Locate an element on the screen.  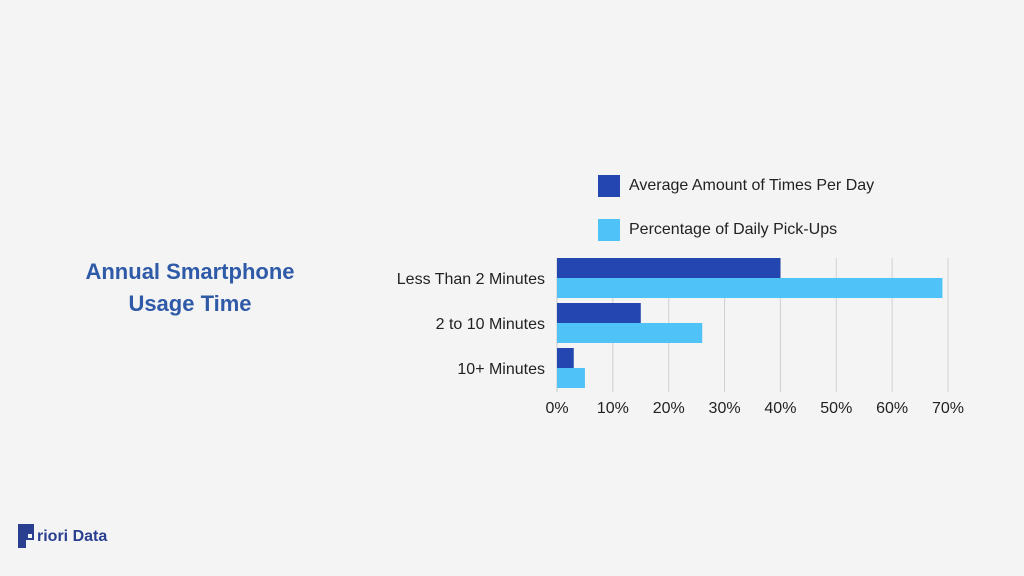
x-tick-label-0: 0% is located at coordinates (556, 408).